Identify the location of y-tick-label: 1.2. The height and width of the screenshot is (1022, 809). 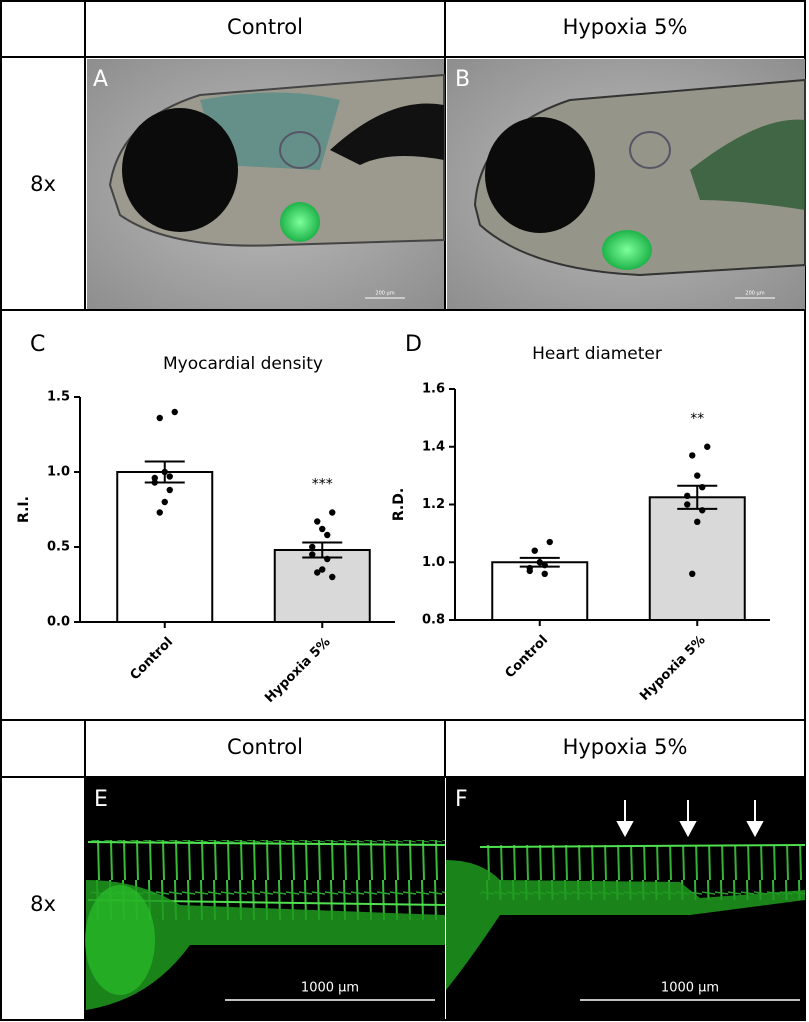
(433, 504).